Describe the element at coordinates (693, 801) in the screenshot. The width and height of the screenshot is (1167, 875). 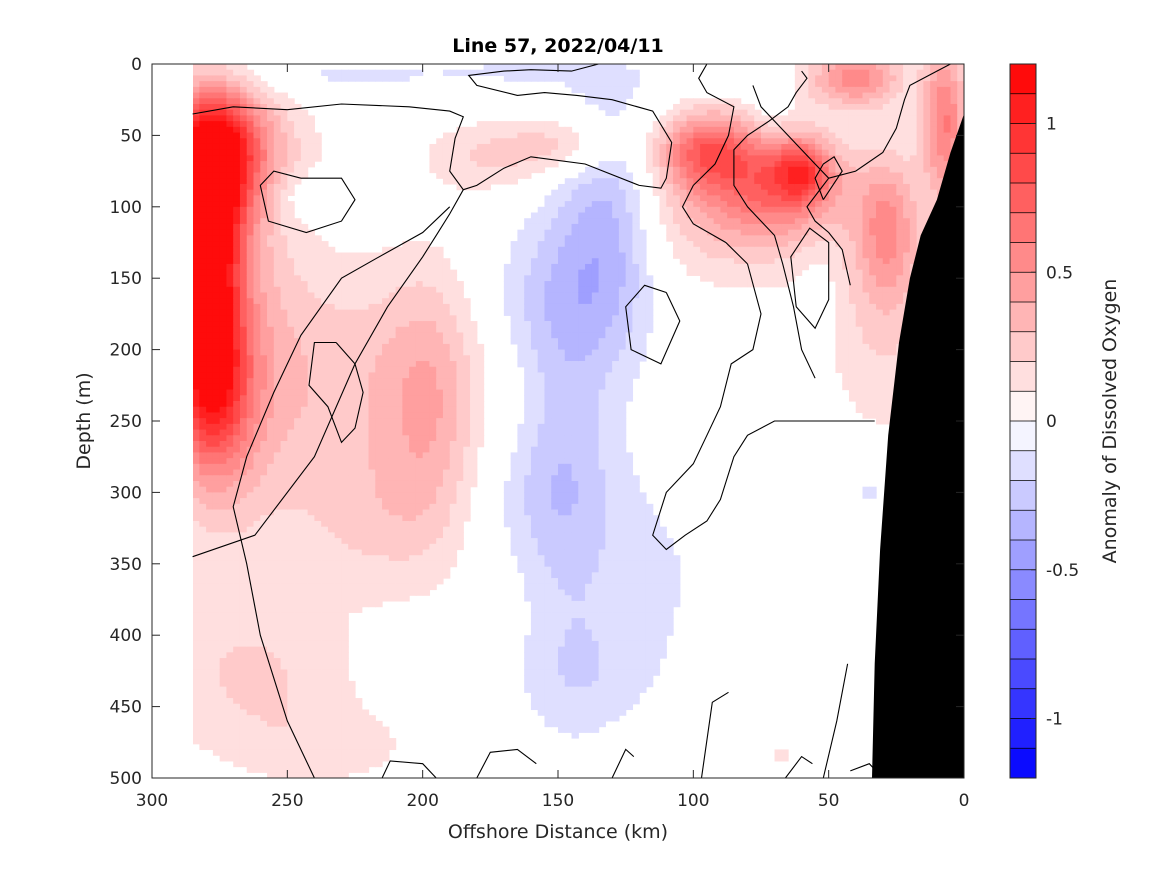
I see `x-tick-label: 100` at that location.